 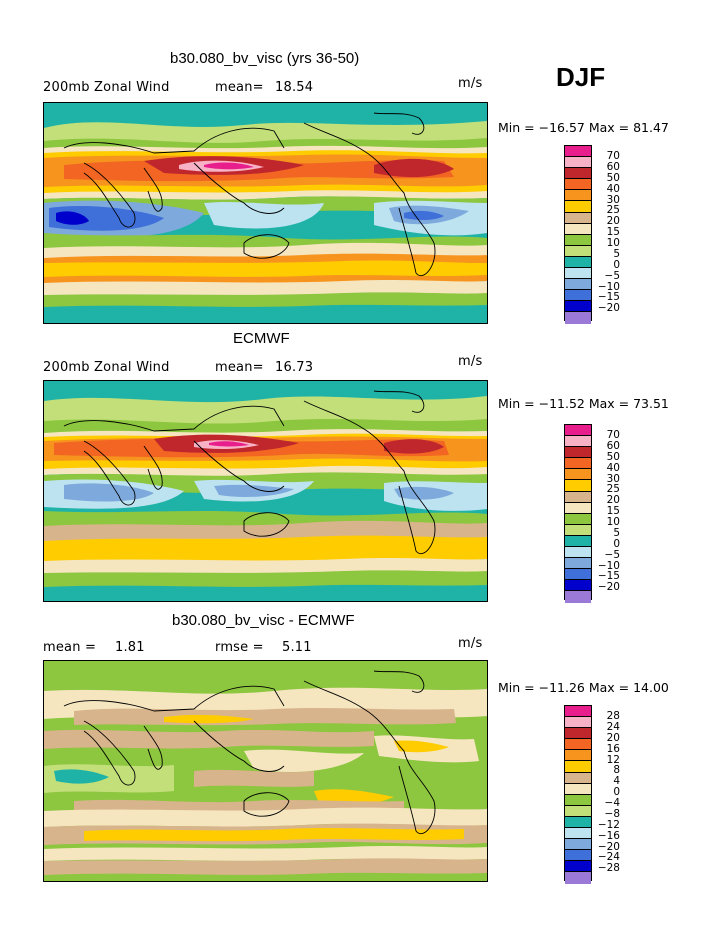 What do you see at coordinates (106, 367) in the screenshot?
I see `panel2-field-label: 200mb Zonal Wind` at bounding box center [106, 367].